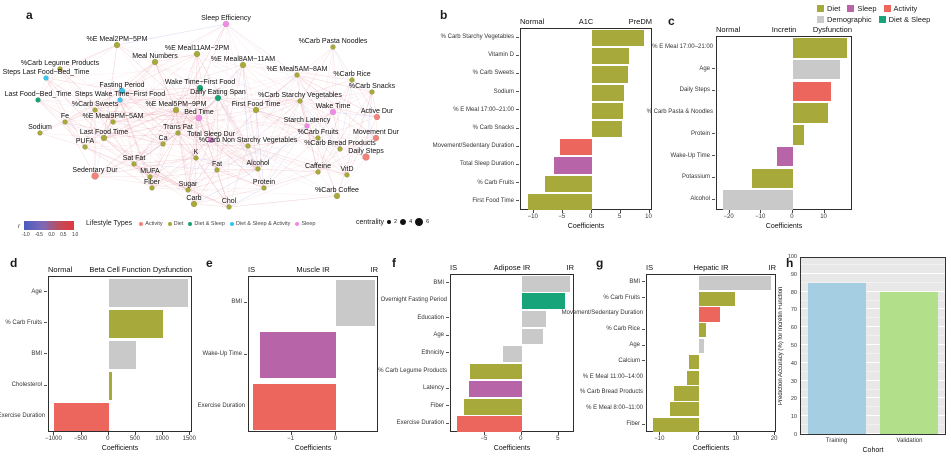 This screenshot has width=951, height=461. I want to click on network-node-label: VitD, so click(346, 169).